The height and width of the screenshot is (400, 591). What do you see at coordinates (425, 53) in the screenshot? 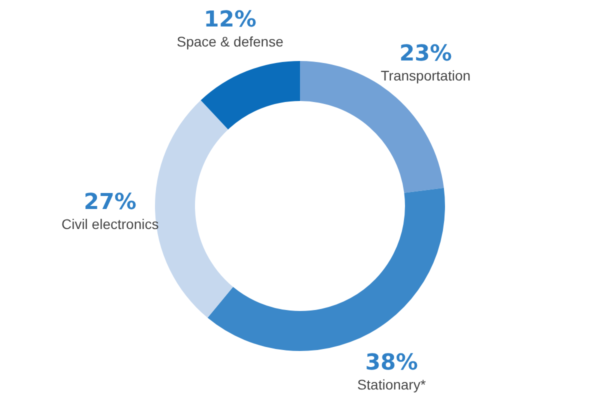
I see `data-label: 23%` at bounding box center [425, 53].